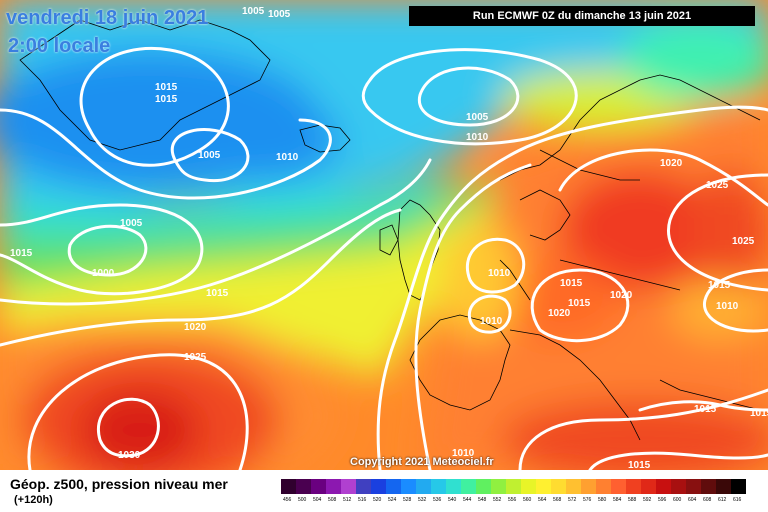 Image resolution: width=768 pixels, height=512 pixels. What do you see at coordinates (332, 500) in the screenshot?
I see `scale-label: 508` at bounding box center [332, 500].